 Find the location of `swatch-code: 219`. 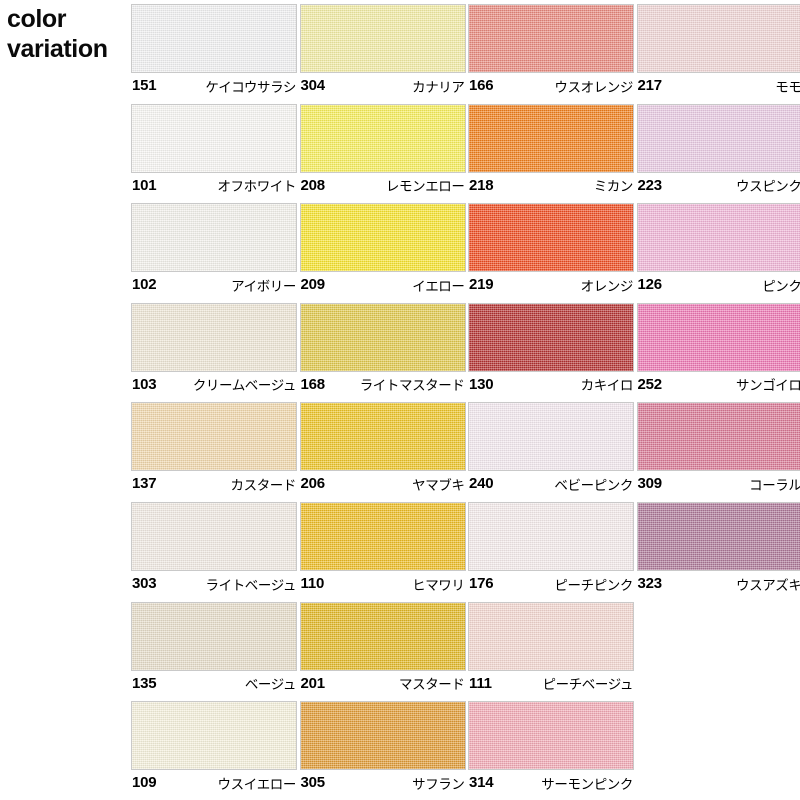

swatch-code: 219 is located at coordinates (481, 285).